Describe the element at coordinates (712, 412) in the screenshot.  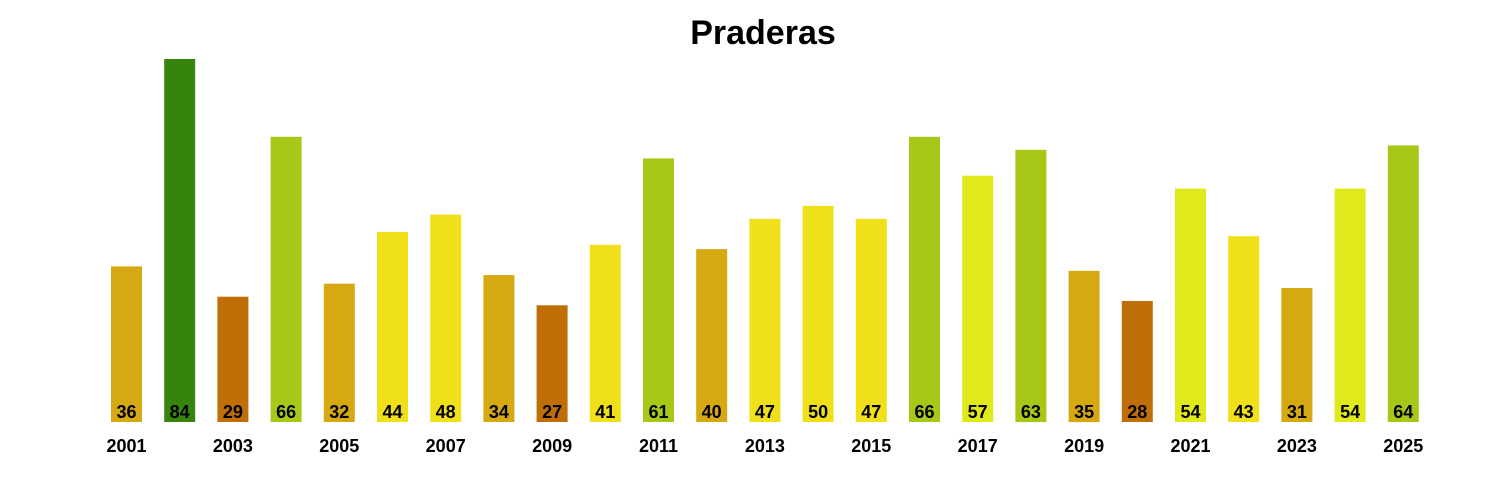
I see `value-label-2012: 40` at that location.